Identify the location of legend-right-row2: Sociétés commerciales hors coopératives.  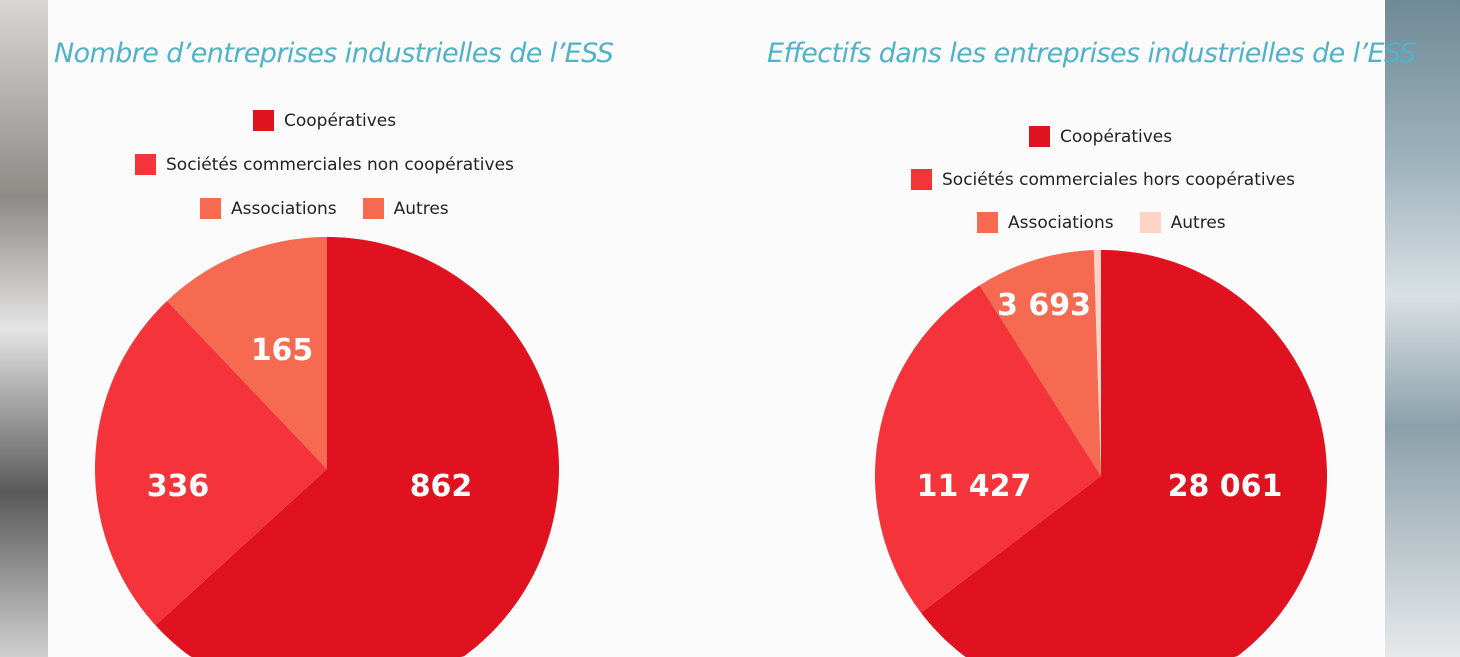
(1103, 179).